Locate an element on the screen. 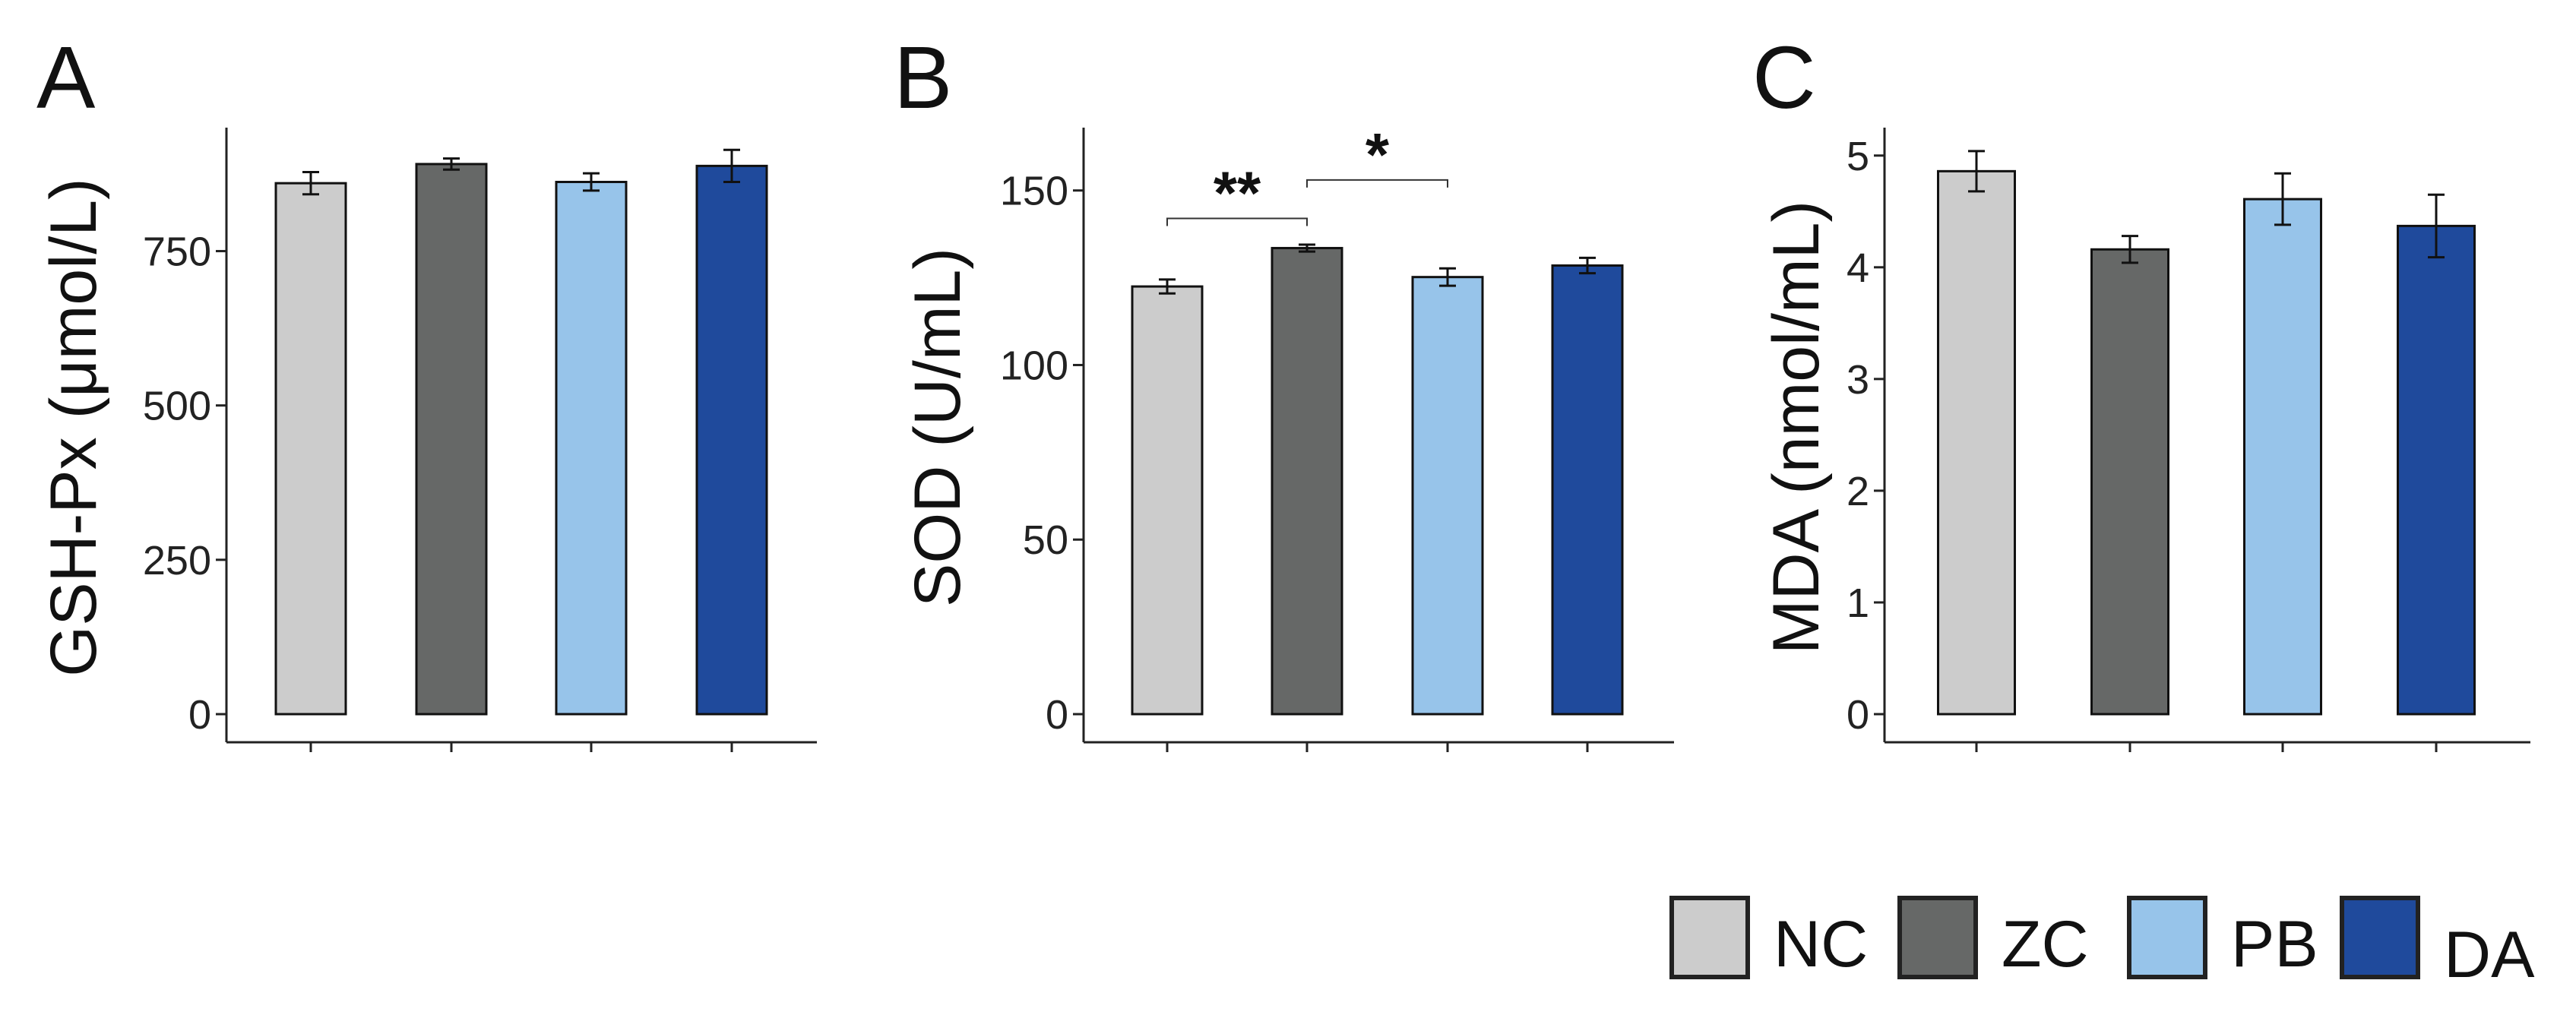 Image resolution: width=2576 pixels, height=1015 pixels. y-tick-label: 150 is located at coordinates (1034, 191).